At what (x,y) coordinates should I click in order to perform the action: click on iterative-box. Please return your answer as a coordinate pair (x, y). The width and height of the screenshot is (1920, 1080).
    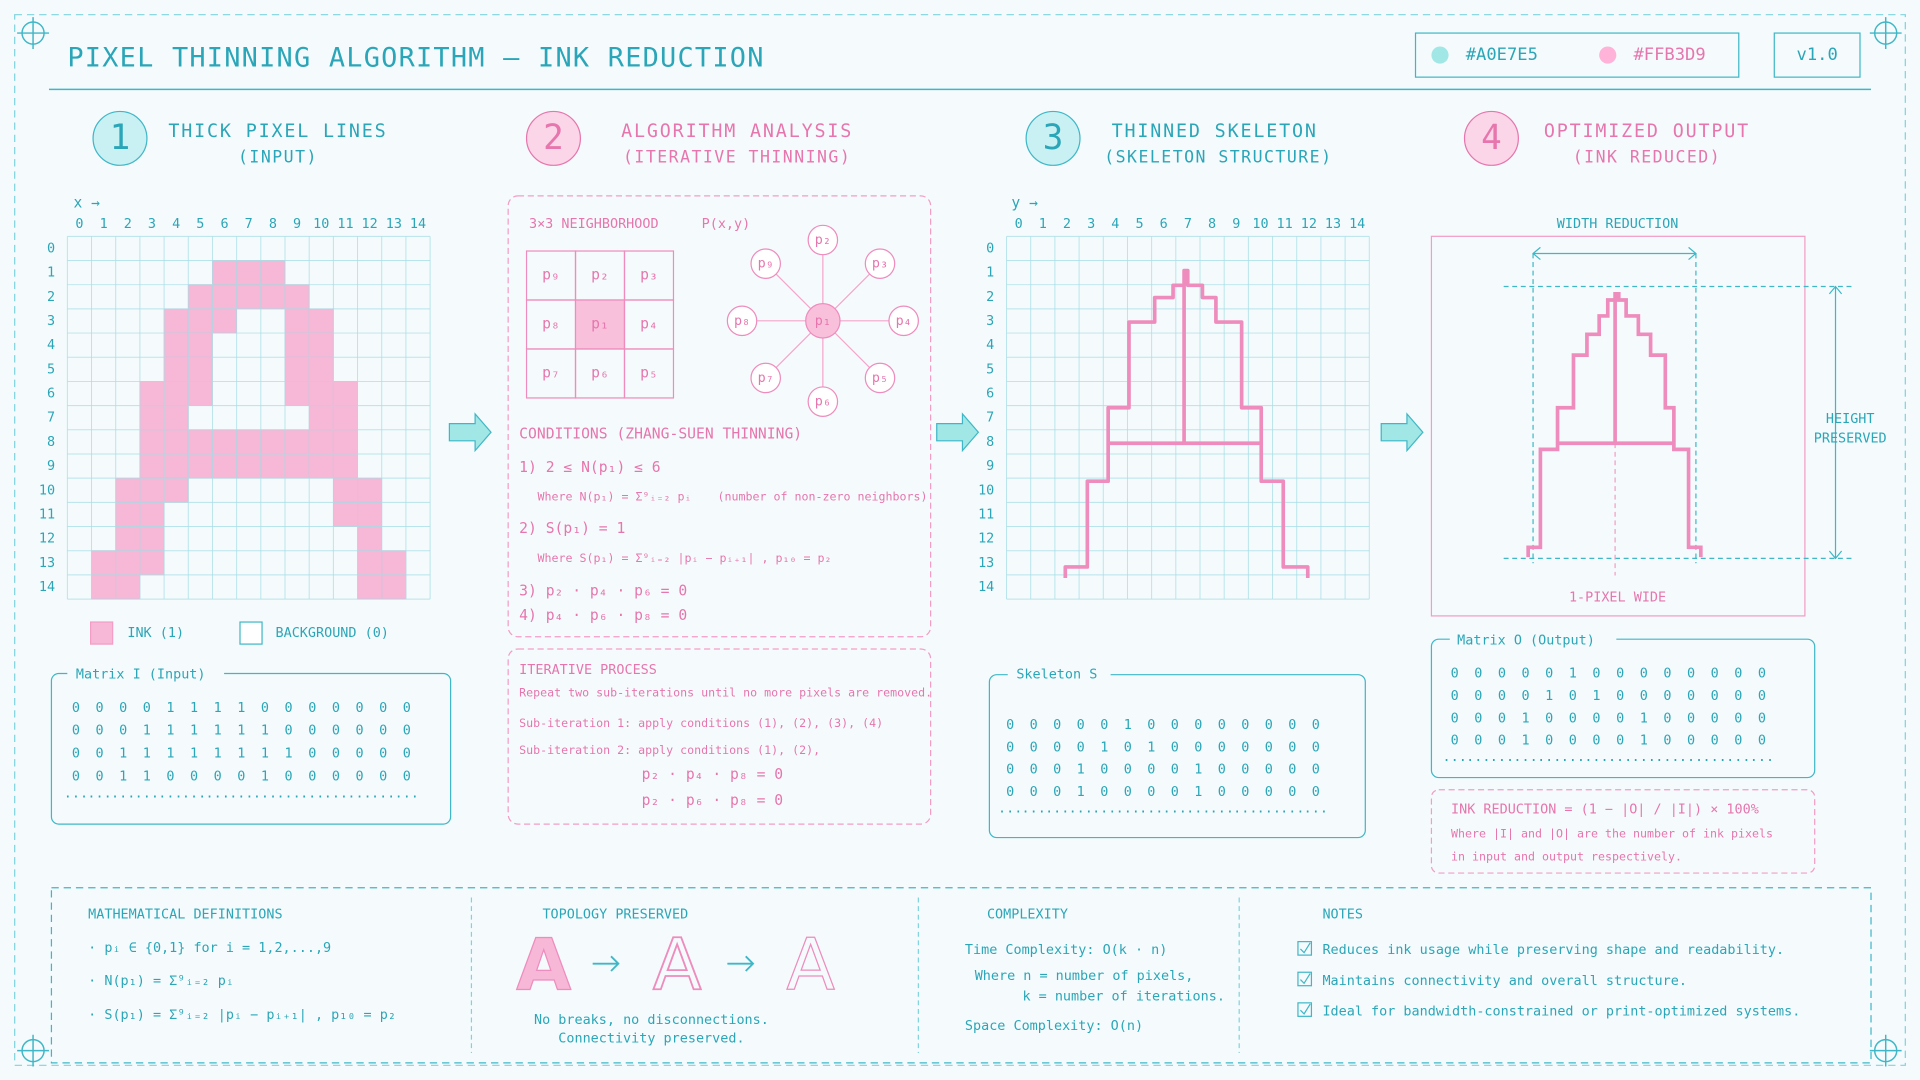
    Looking at the image, I should click on (719, 736).